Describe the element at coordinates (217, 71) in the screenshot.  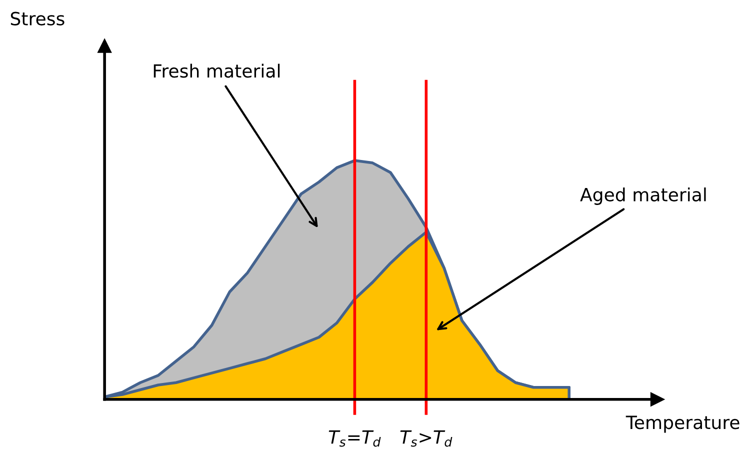
I see `text: Fresh material` at that location.